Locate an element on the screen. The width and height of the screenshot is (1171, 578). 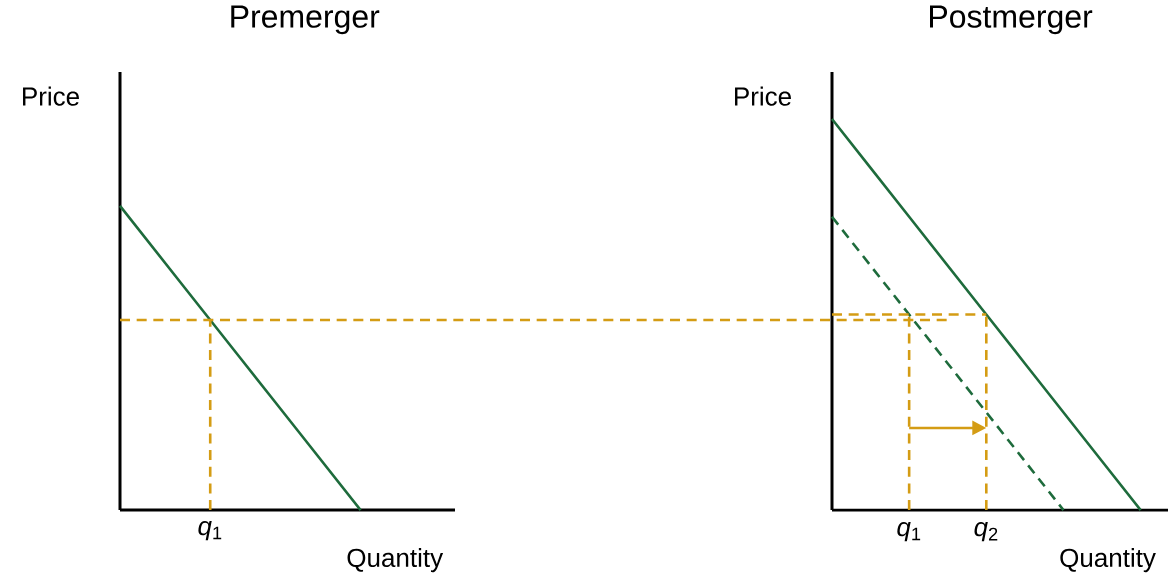
chart-title: Premerger is located at coordinates (305, 20).